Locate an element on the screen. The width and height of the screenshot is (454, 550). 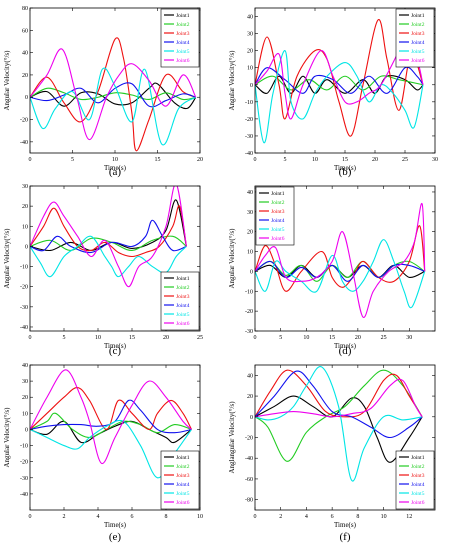
chart-e-ytick-label: 20 is located at coordinates (25, 398).